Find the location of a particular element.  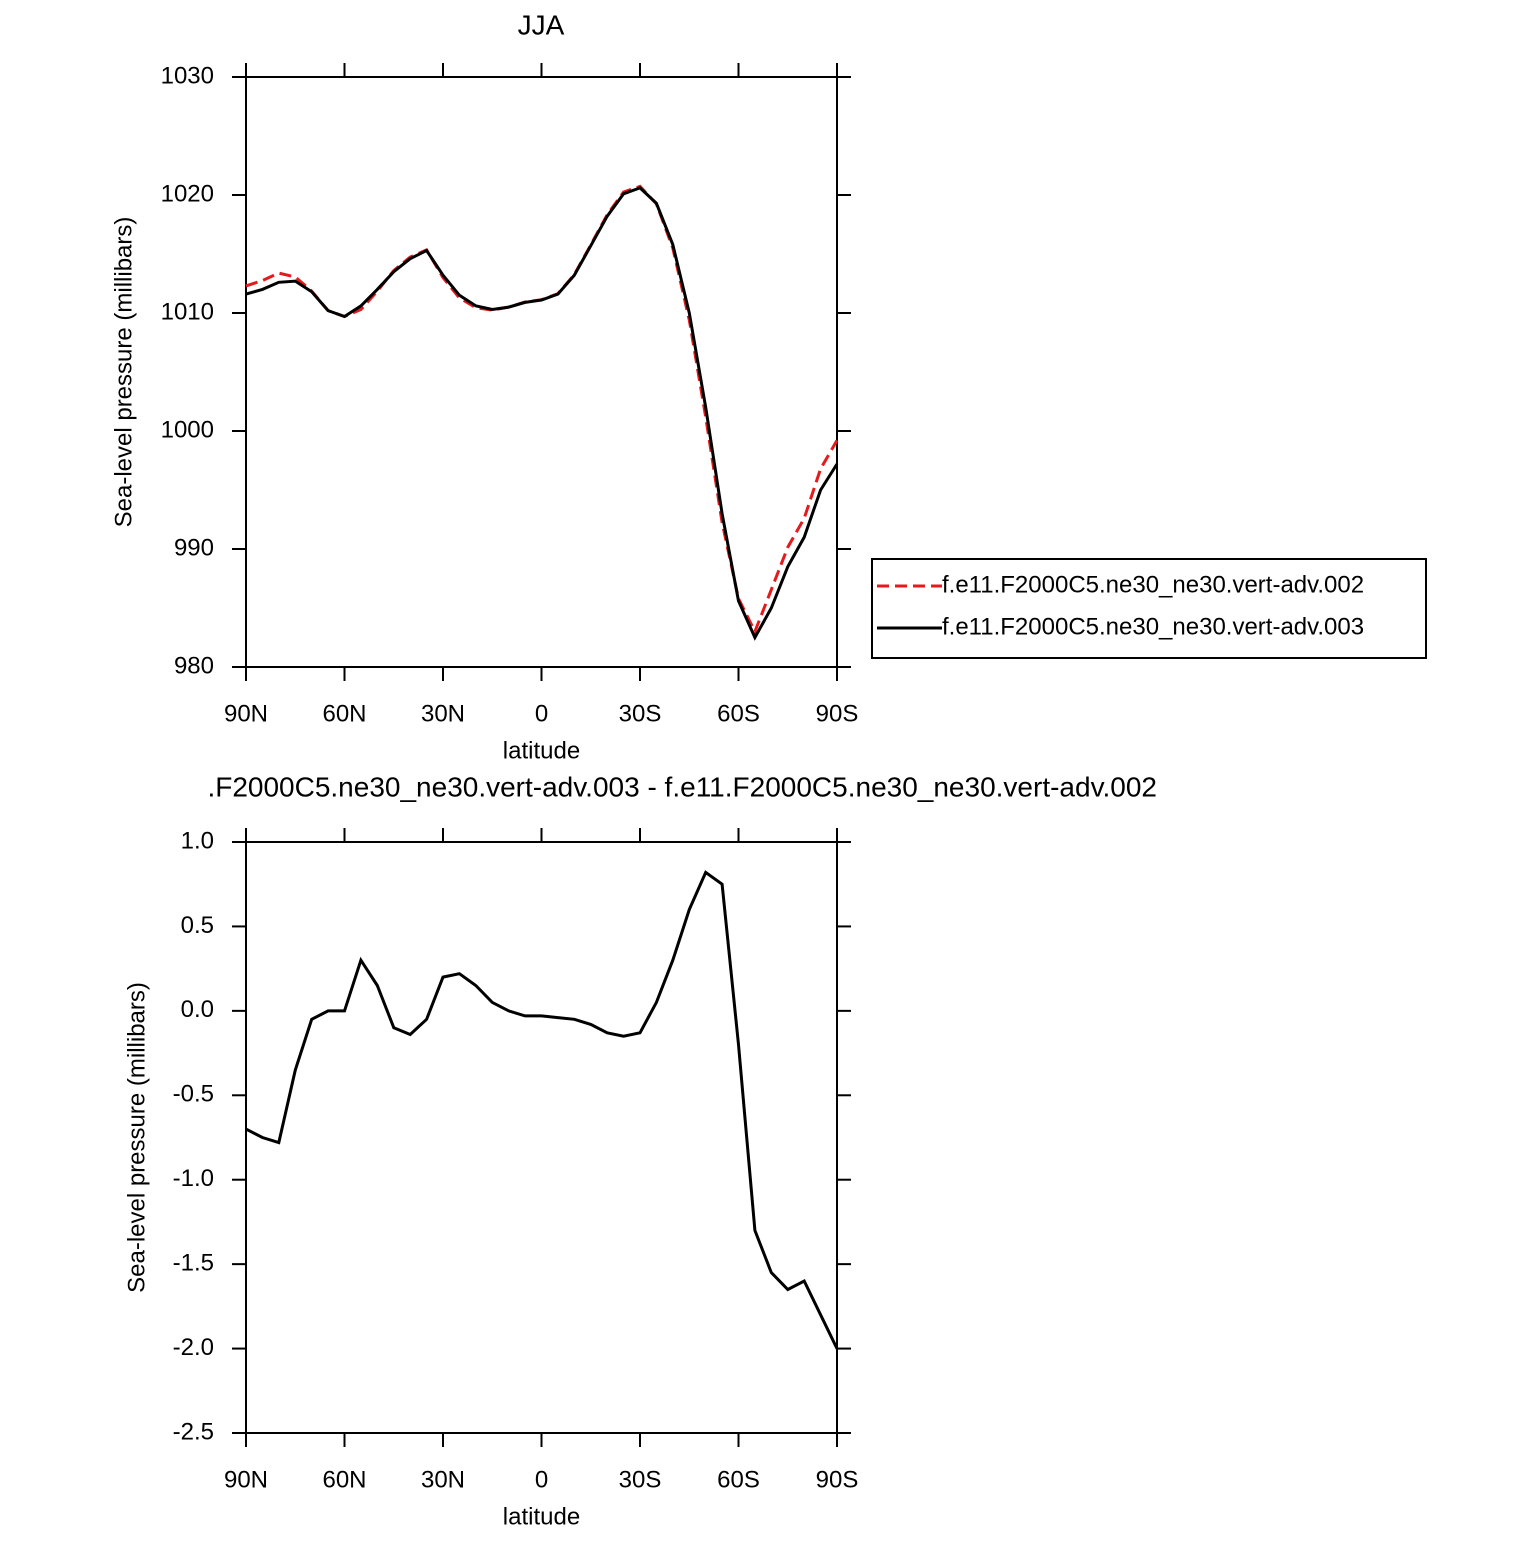

y-tick-label: -1.5 is located at coordinates (193, 1262).